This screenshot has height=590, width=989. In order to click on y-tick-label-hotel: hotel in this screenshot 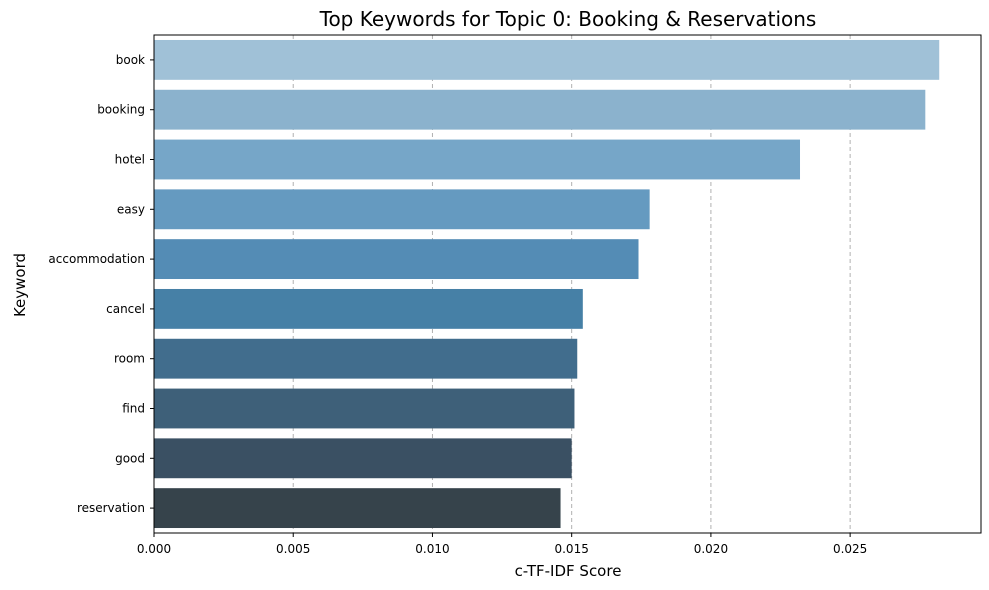, I will do `click(130, 160)`.